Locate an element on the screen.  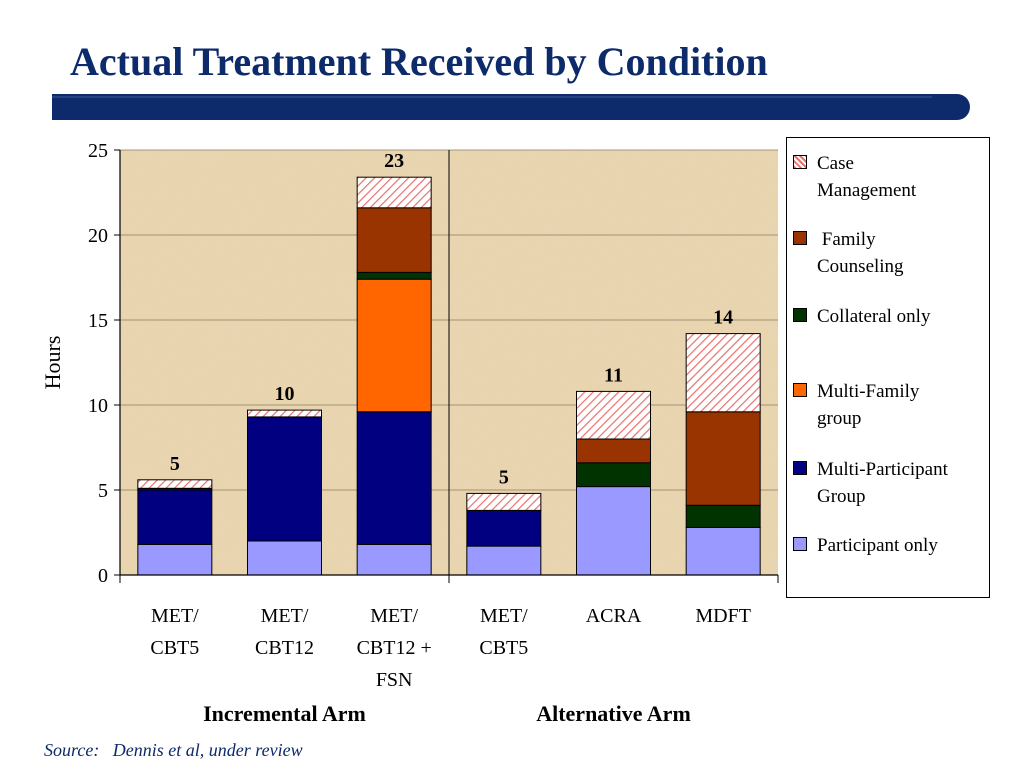
y-tick-label: 20 is located at coordinates (98, 236).